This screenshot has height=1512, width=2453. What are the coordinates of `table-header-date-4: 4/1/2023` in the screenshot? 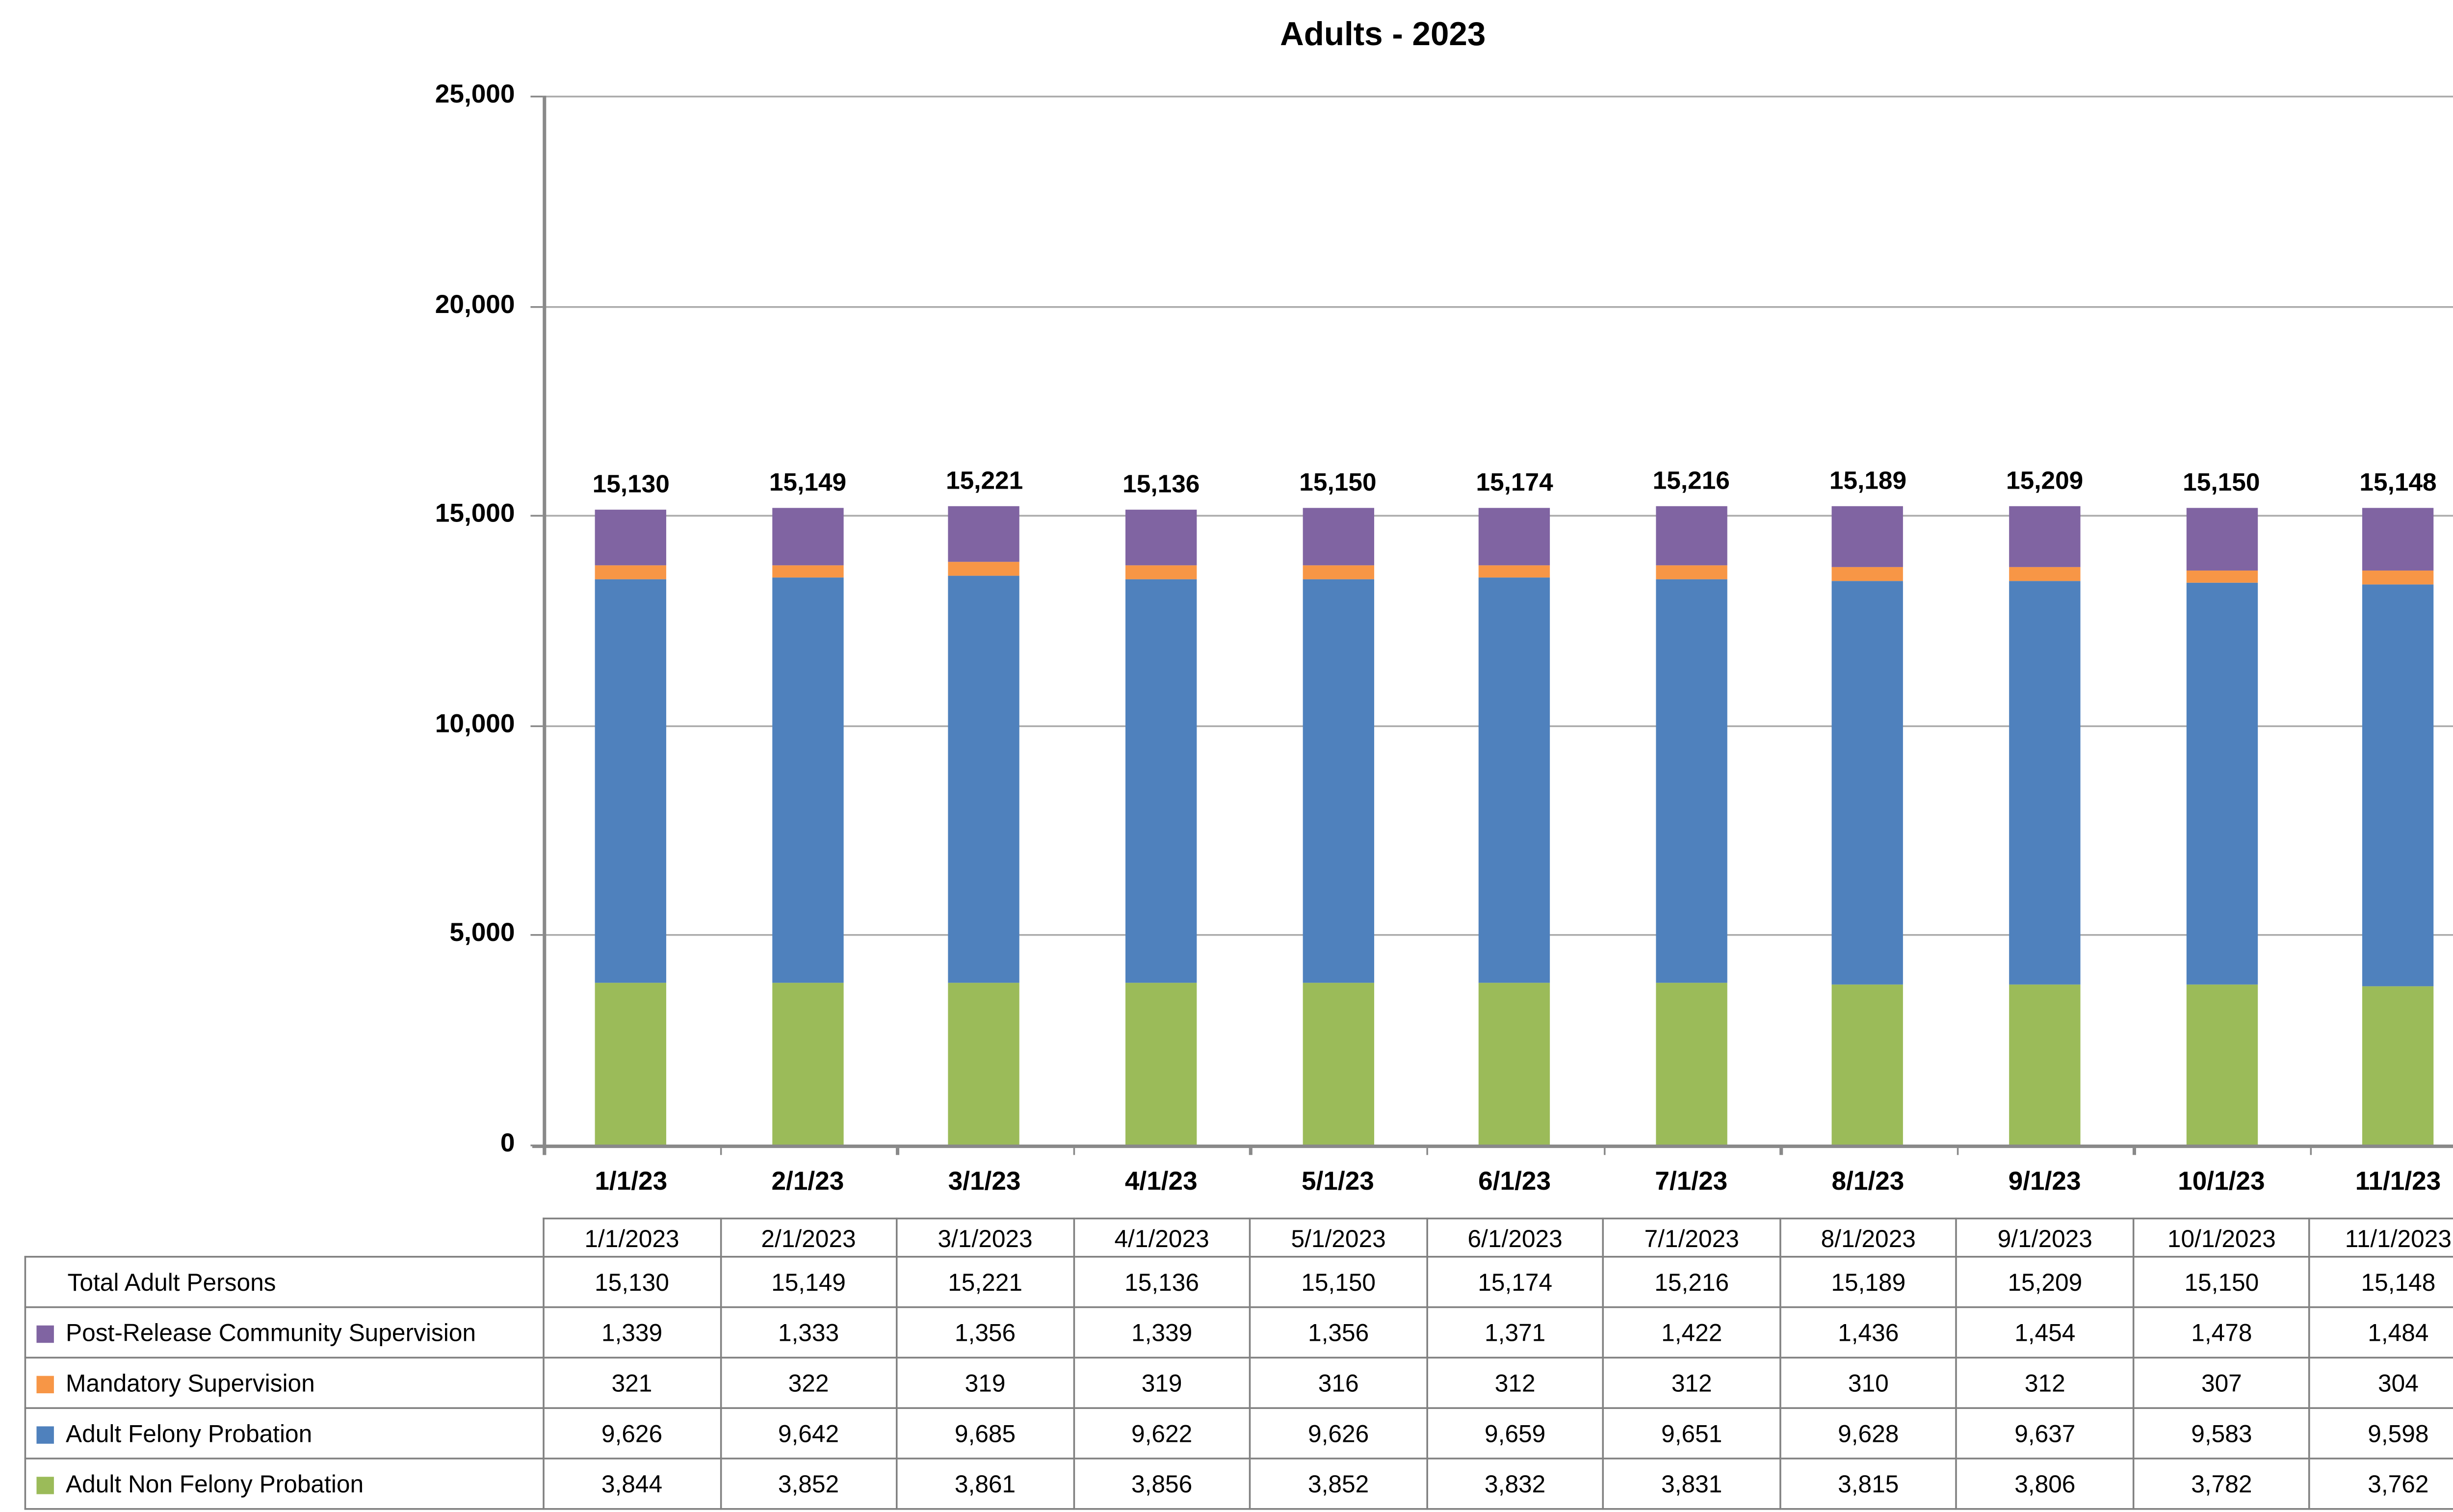 It's located at (1161, 1238).